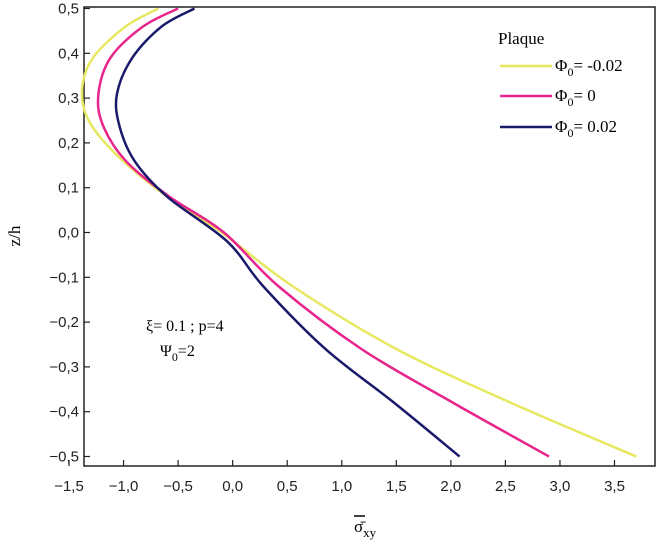  Describe the element at coordinates (597, 65) in the screenshot. I see `legend-label-tail: = -0.02` at that location.